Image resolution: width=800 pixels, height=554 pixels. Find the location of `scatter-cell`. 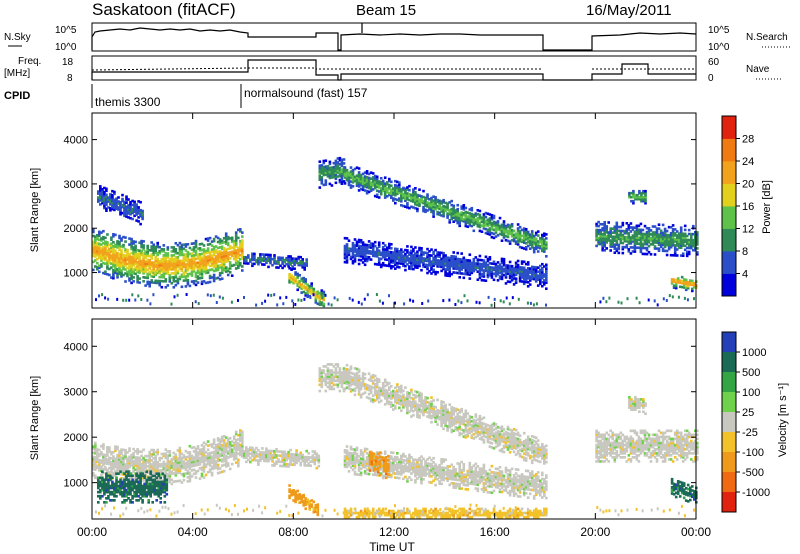

scatter-cell is located at coordinates (506, 298).